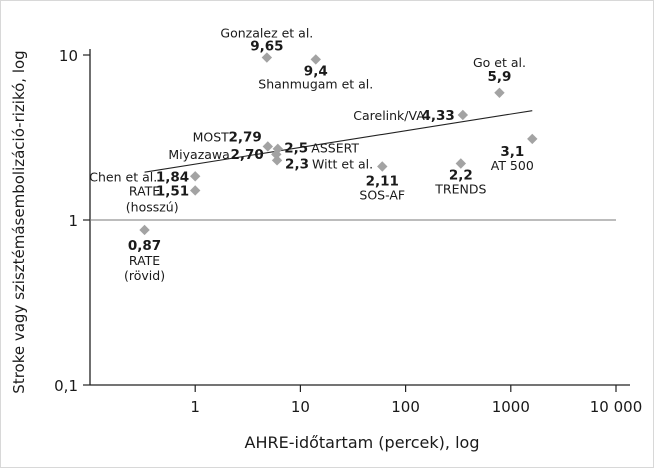 This screenshot has height=468, width=654. Describe the element at coordinates (511, 407) in the screenshot. I see `x-tick-label: 1000` at that location.